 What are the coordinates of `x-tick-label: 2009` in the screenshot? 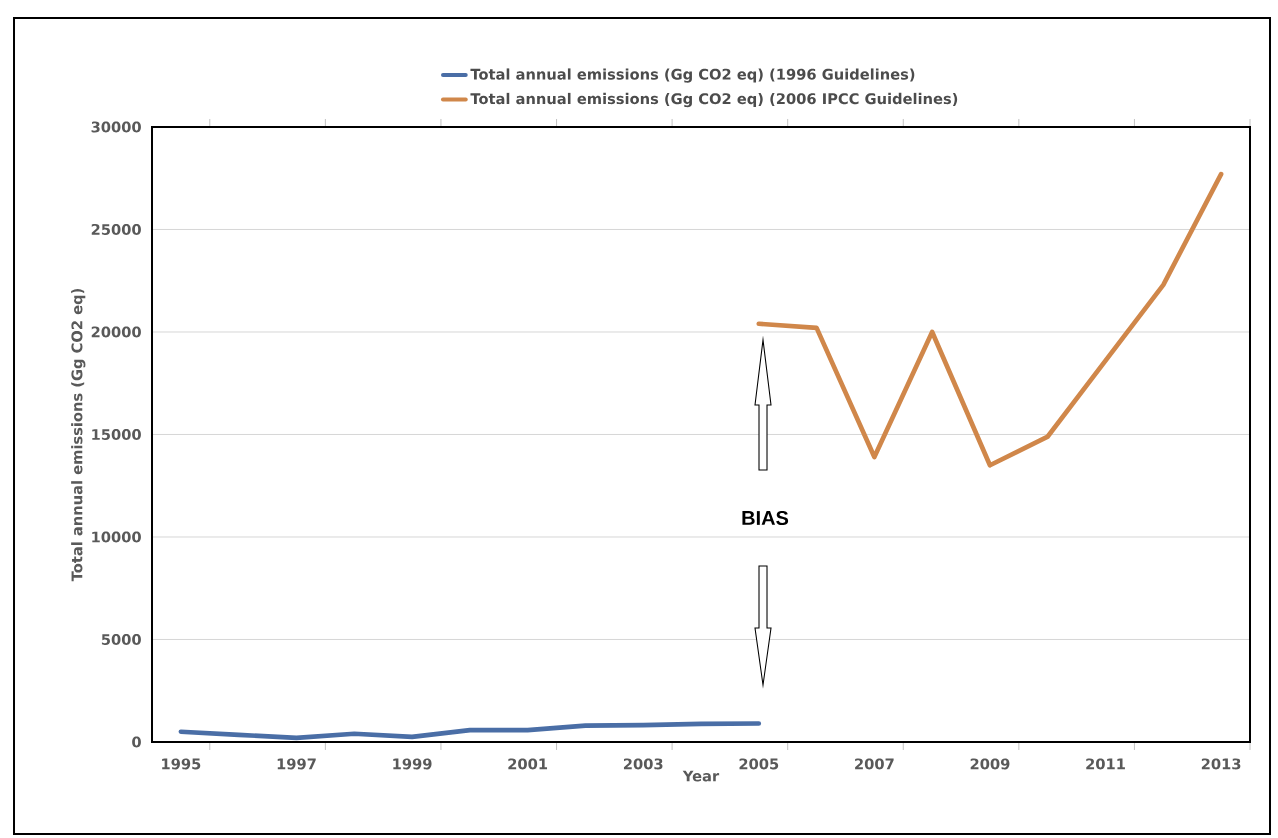 It's located at (990, 764).